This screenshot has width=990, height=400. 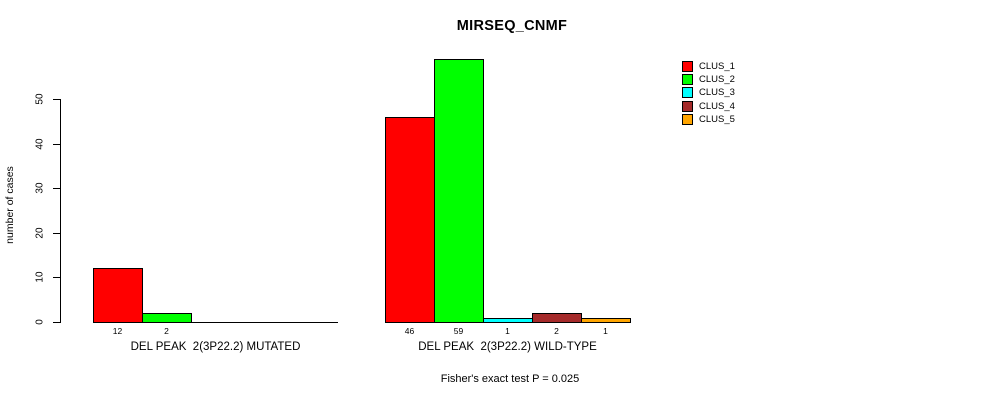 I want to click on legend-swatch-clus-1-icon, so click(x=687, y=67).